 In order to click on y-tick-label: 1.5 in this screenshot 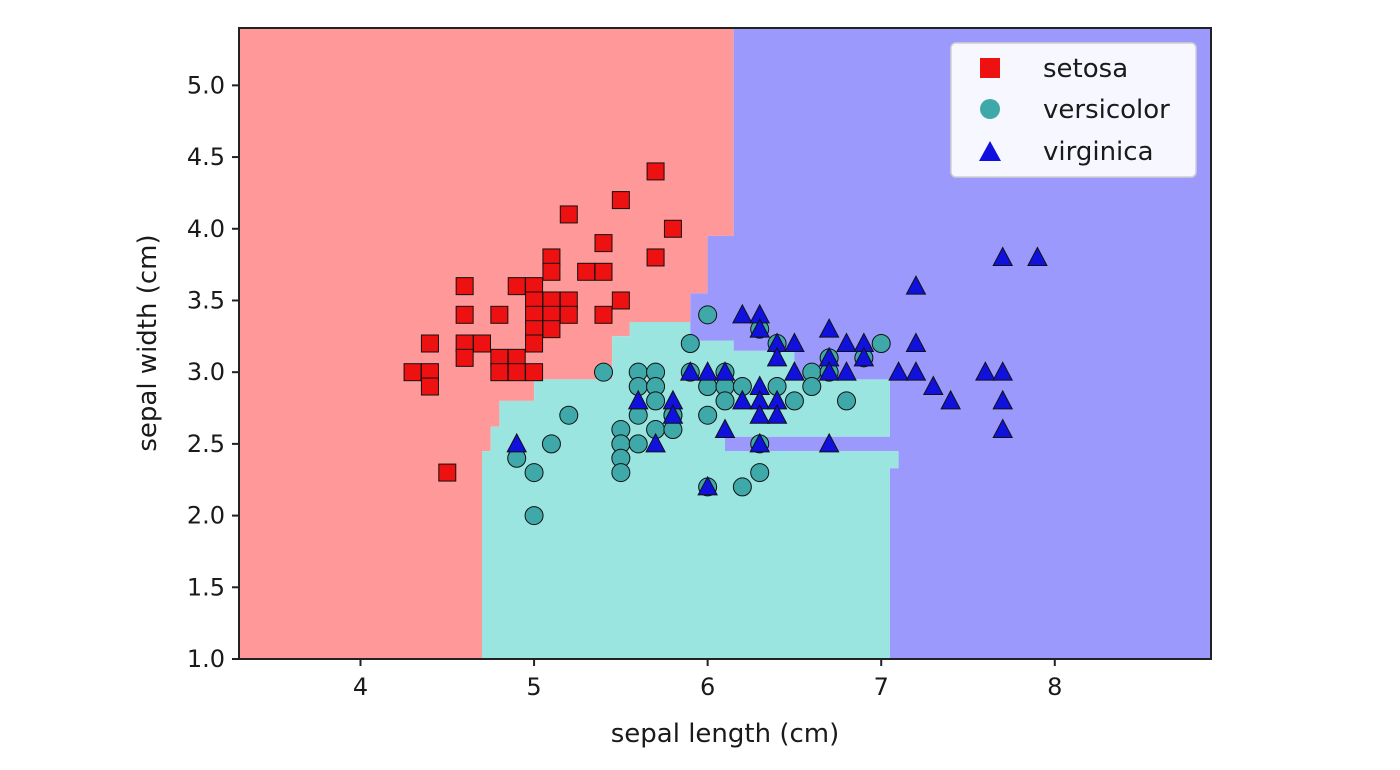, I will do `click(206, 587)`.